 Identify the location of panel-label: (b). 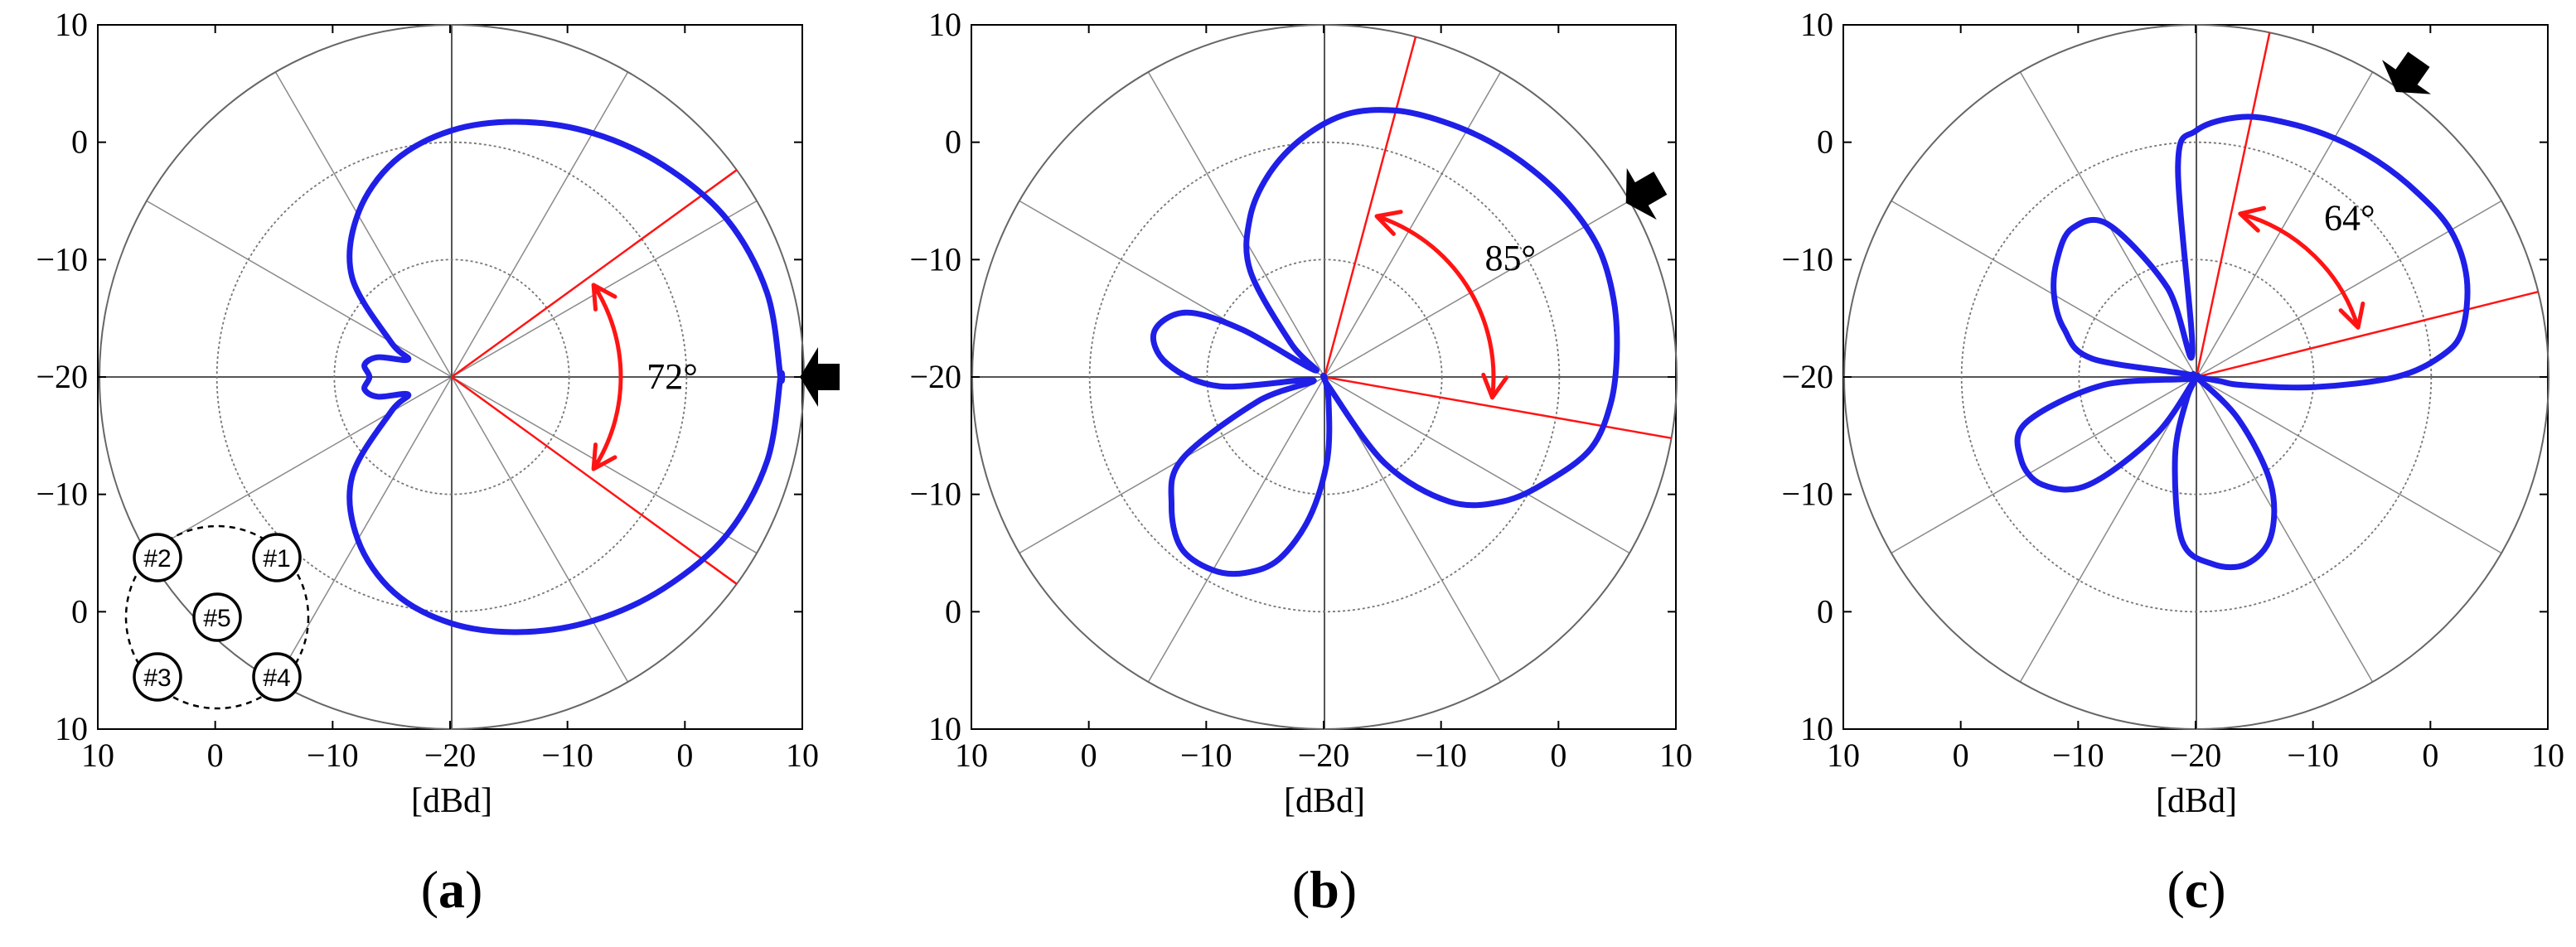
(1324, 889).